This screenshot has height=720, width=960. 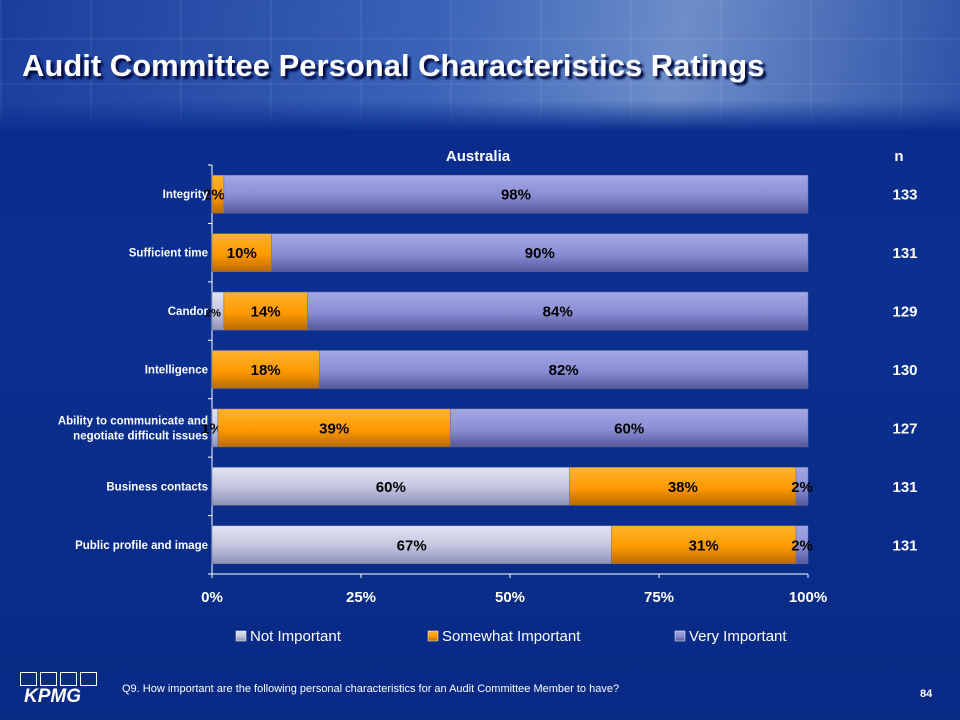 I want to click on data-label: 82%, so click(x=564, y=370).